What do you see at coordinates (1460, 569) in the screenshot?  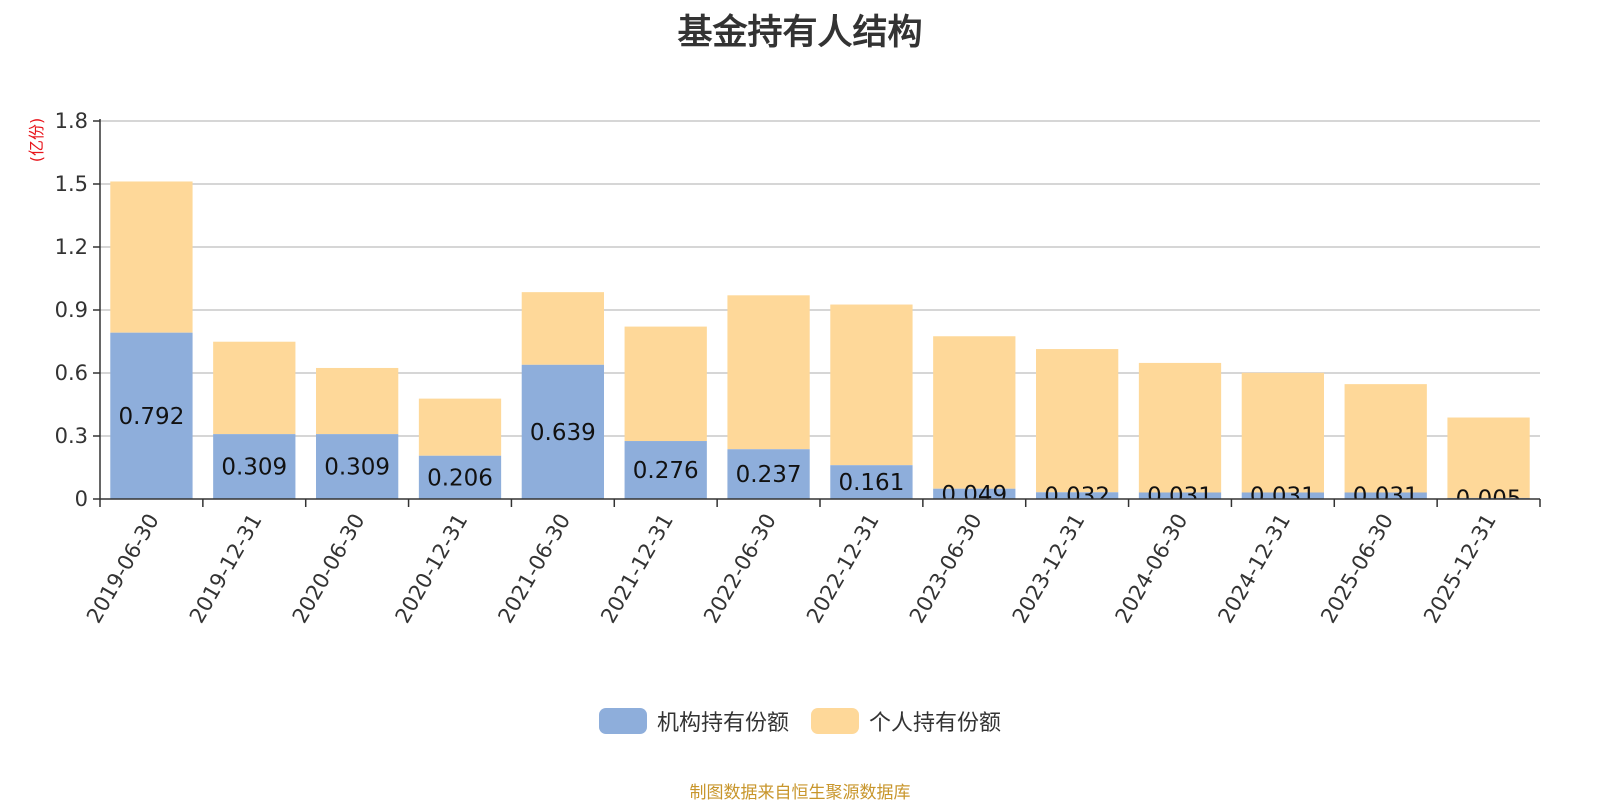 I see `x-tick-label: 2025-12-31` at bounding box center [1460, 569].